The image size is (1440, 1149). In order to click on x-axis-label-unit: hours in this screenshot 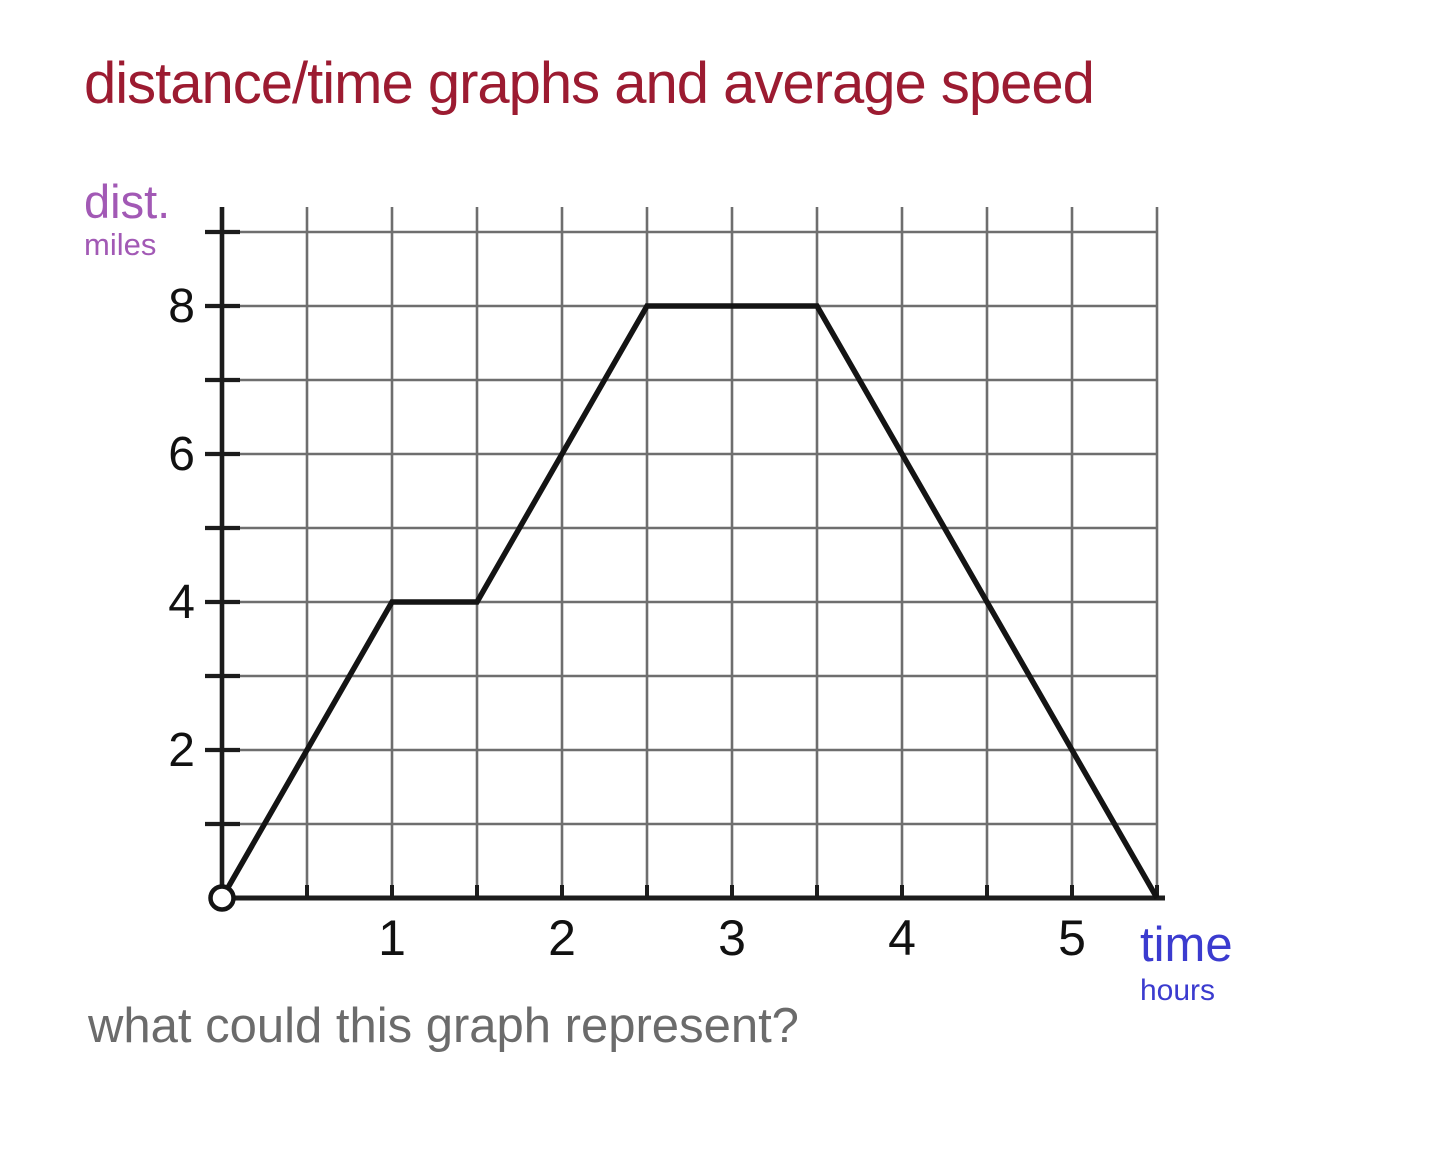, I will do `click(1178, 990)`.